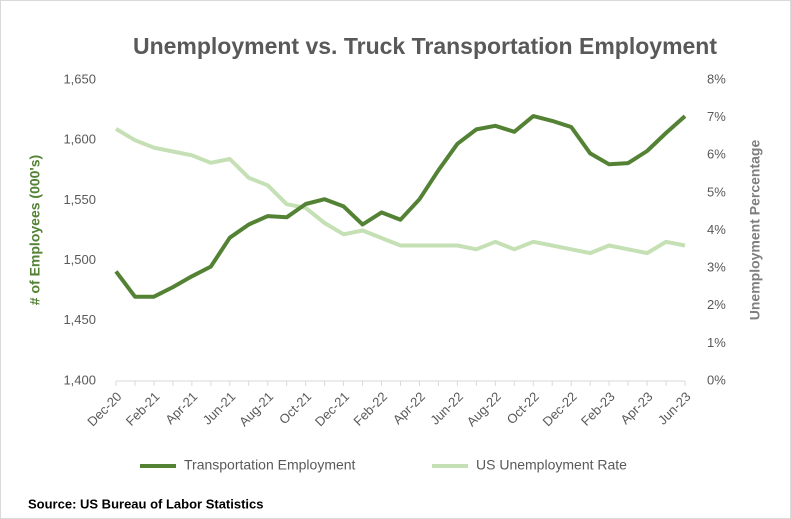 The width and height of the screenshot is (791, 519). Describe the element at coordinates (716, 267) in the screenshot. I see `y2-tick-label: 3%` at that location.